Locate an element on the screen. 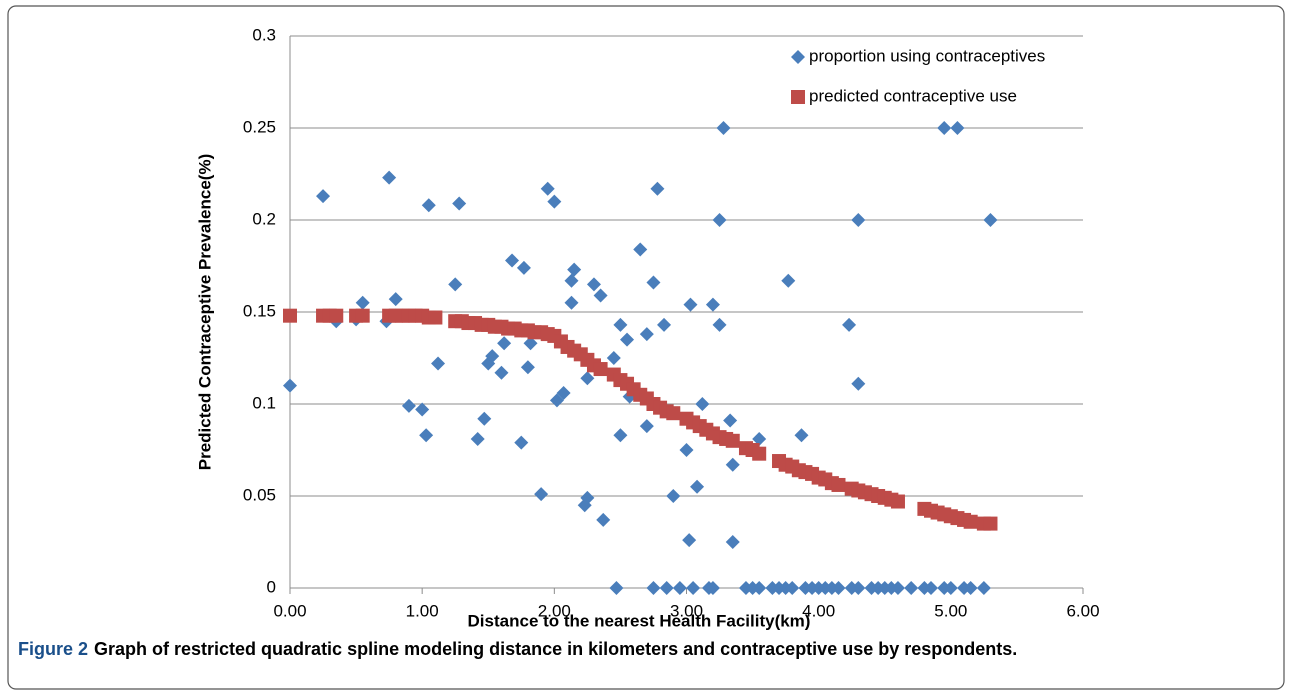  x-tick-label: 3.00 is located at coordinates (686, 610).